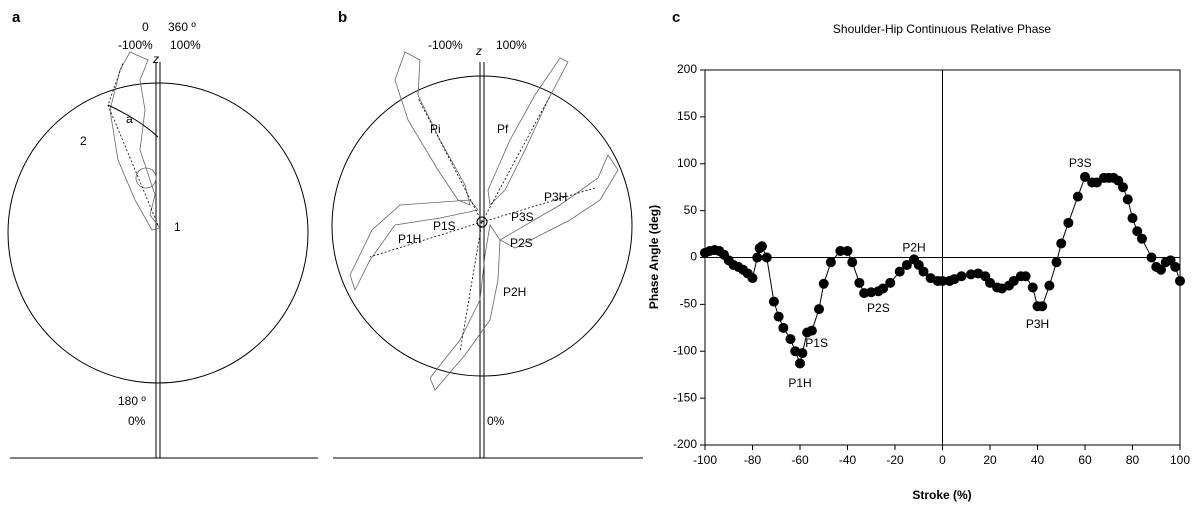 This screenshot has width=1195, height=506. What do you see at coordinates (342, 17) in the screenshot?
I see `panel-label: b` at bounding box center [342, 17].